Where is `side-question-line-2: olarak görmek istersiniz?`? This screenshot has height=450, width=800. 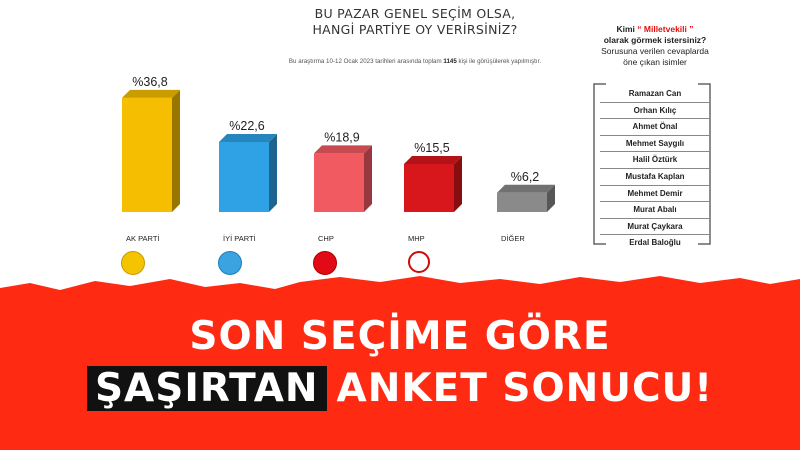 side-question-line-2: olarak görmek istersiniz? is located at coordinates (655, 40).